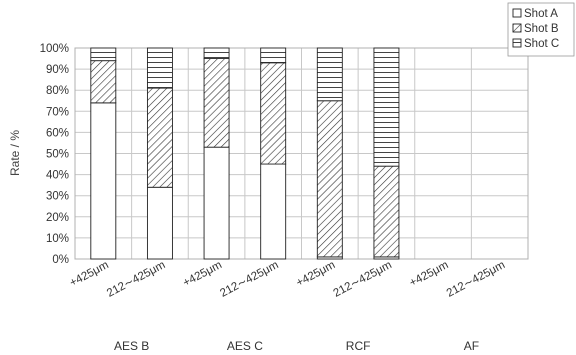 This screenshot has width=576, height=355. What do you see at coordinates (57, 239) in the screenshot?
I see `y-tick-label: 10%` at bounding box center [57, 239].